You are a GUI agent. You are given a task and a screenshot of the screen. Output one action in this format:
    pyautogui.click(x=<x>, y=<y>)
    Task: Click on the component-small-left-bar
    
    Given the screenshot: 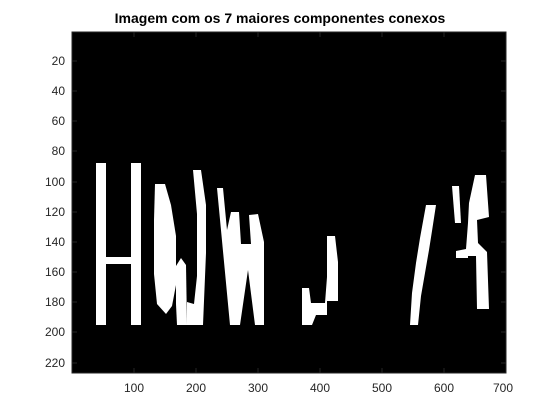 What is the action you would take?
    pyautogui.click(x=456, y=204)
    